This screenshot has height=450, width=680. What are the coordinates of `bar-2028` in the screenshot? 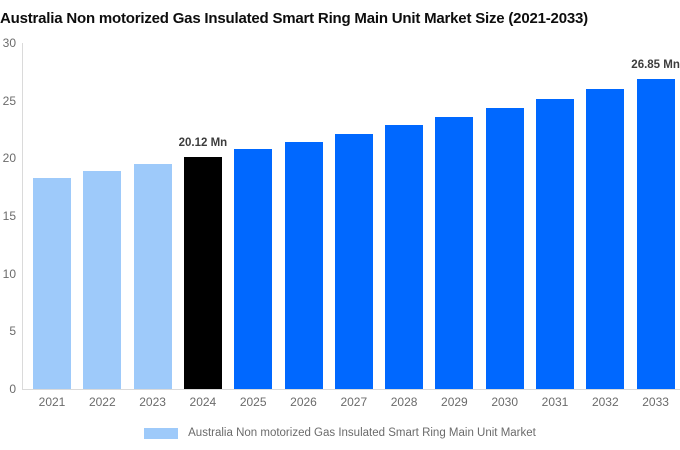 It's located at (404, 257).